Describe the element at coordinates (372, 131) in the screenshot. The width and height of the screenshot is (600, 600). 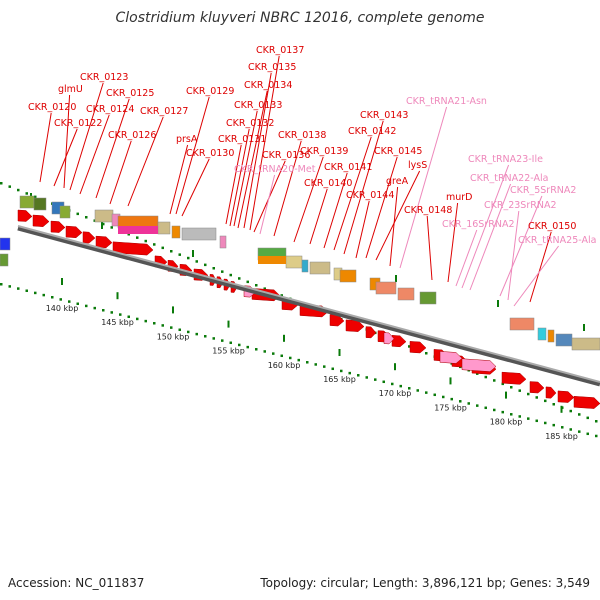
I see `gene-label: CKR_0142` at that location.